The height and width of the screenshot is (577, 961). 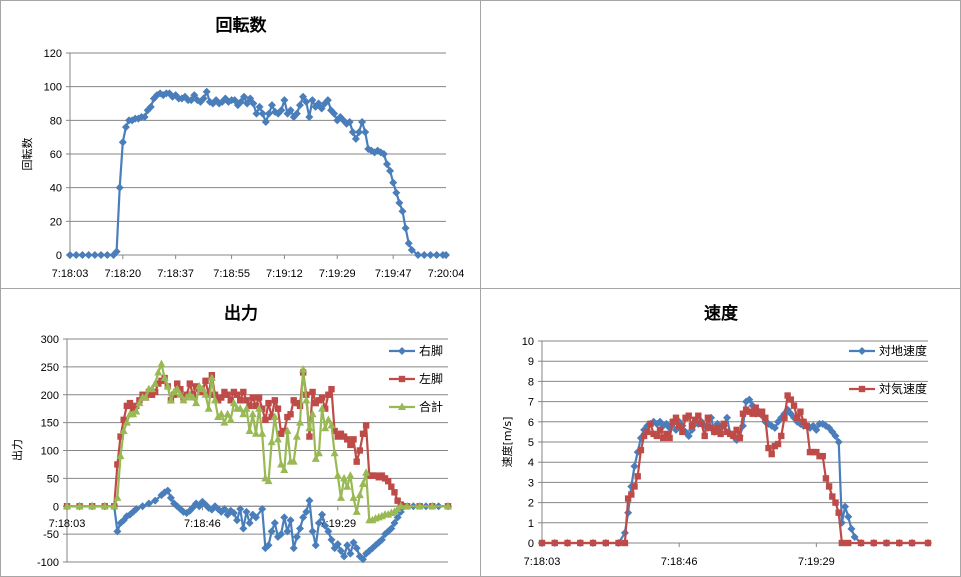 I want to click on y-tick-label: 3, so click(x=531, y=483).